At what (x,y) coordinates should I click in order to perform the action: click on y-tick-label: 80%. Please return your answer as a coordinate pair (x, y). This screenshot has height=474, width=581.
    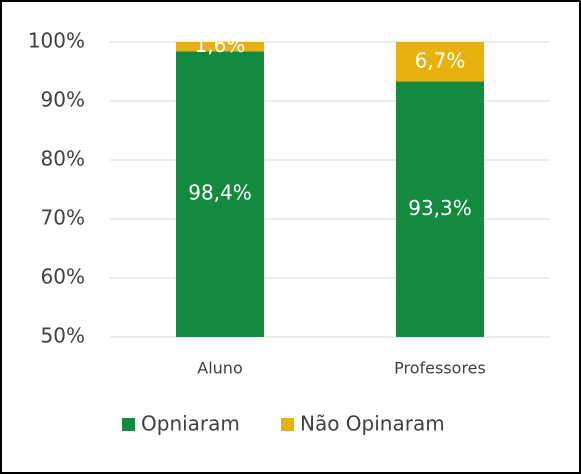
    Looking at the image, I should click on (63, 159).